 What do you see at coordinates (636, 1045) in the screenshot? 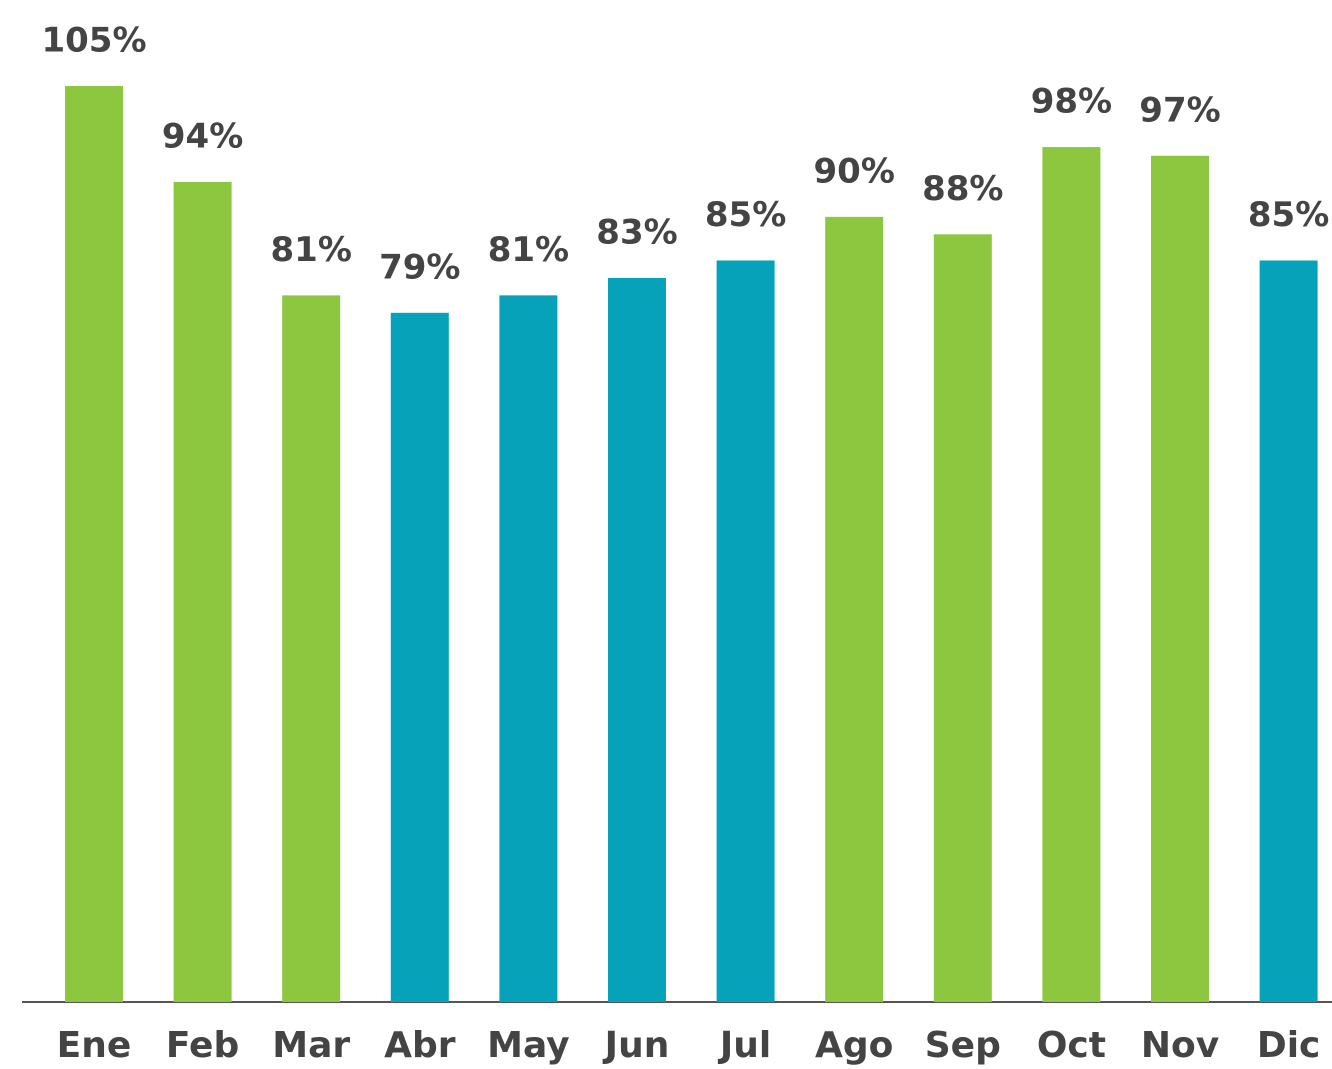
I see `x-tick-label: Jun` at bounding box center [636, 1045].